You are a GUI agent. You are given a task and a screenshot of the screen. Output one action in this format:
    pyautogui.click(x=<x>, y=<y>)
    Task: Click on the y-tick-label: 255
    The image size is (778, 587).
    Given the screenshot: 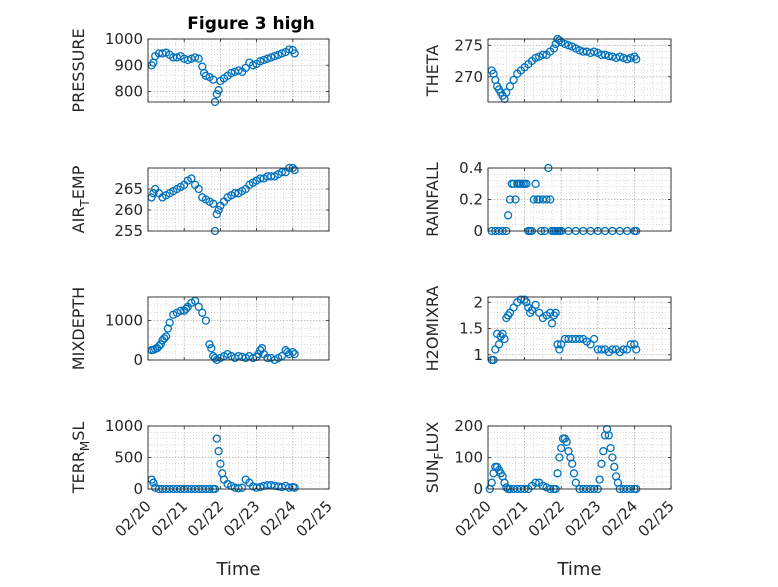 What is the action you would take?
    pyautogui.click(x=128, y=231)
    